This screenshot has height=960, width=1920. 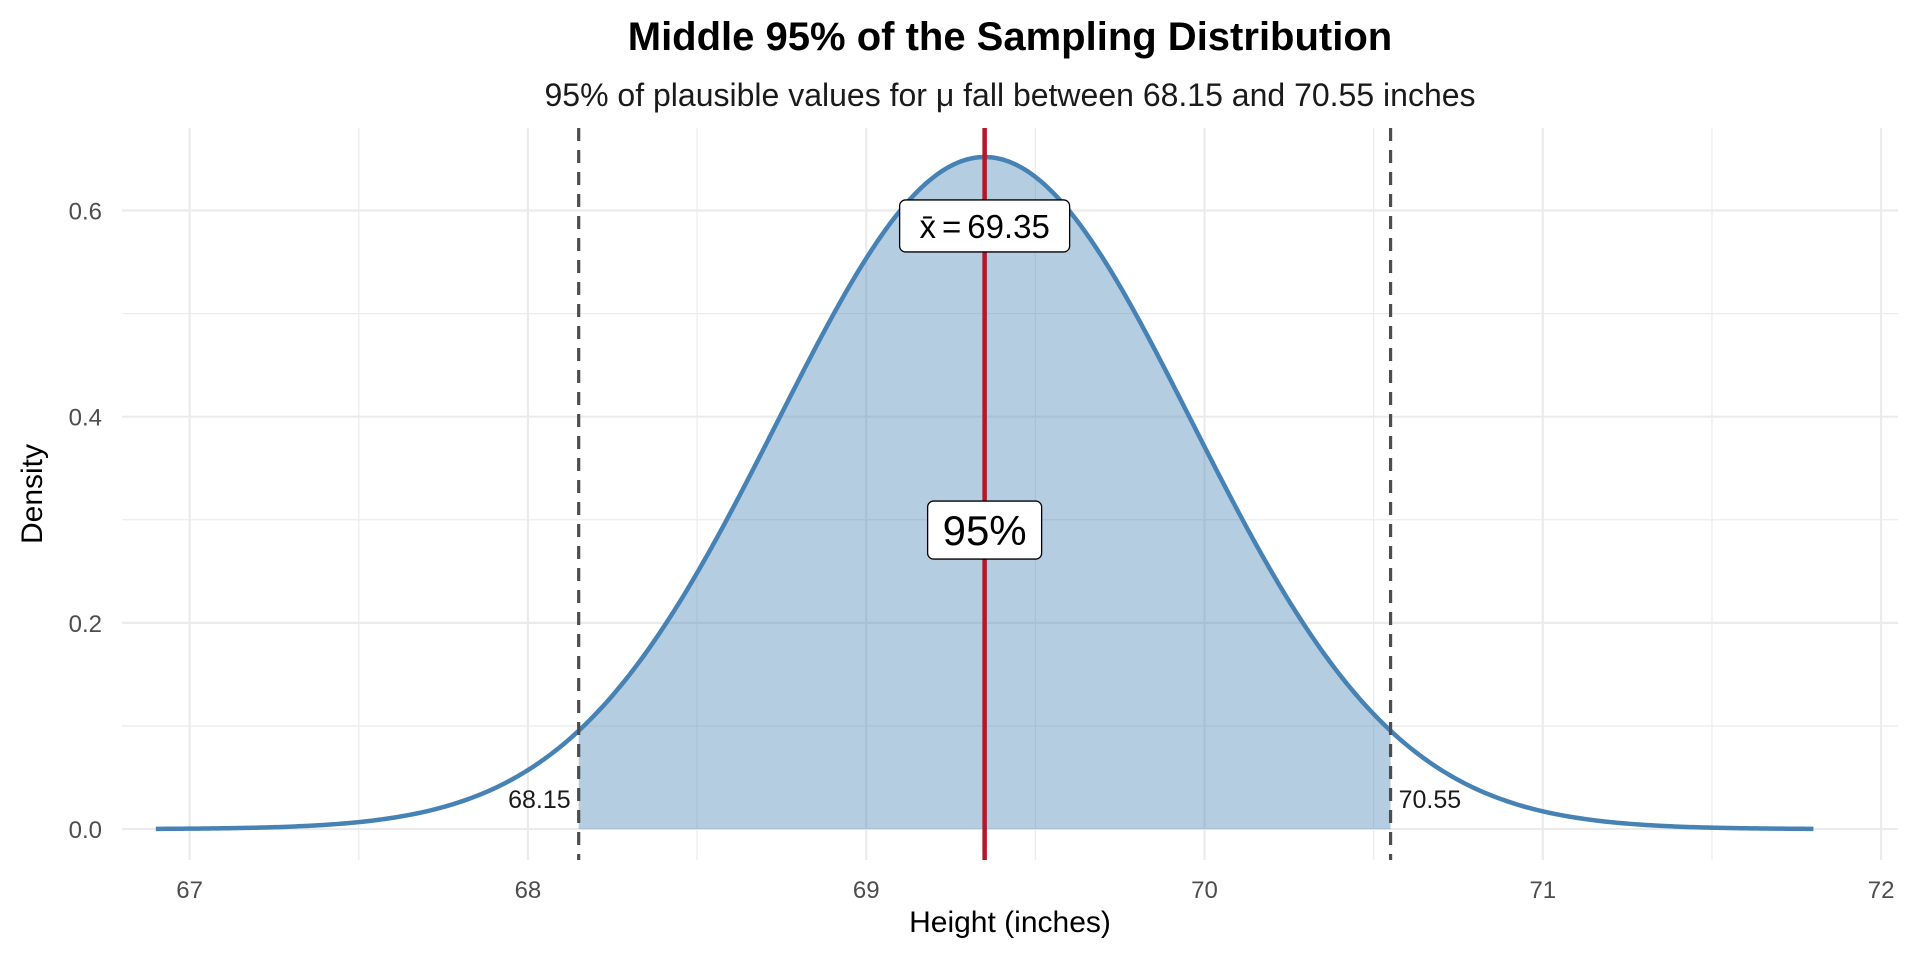 What do you see at coordinates (1008, 226) in the screenshot?
I see `mean-value: 69.35` at bounding box center [1008, 226].